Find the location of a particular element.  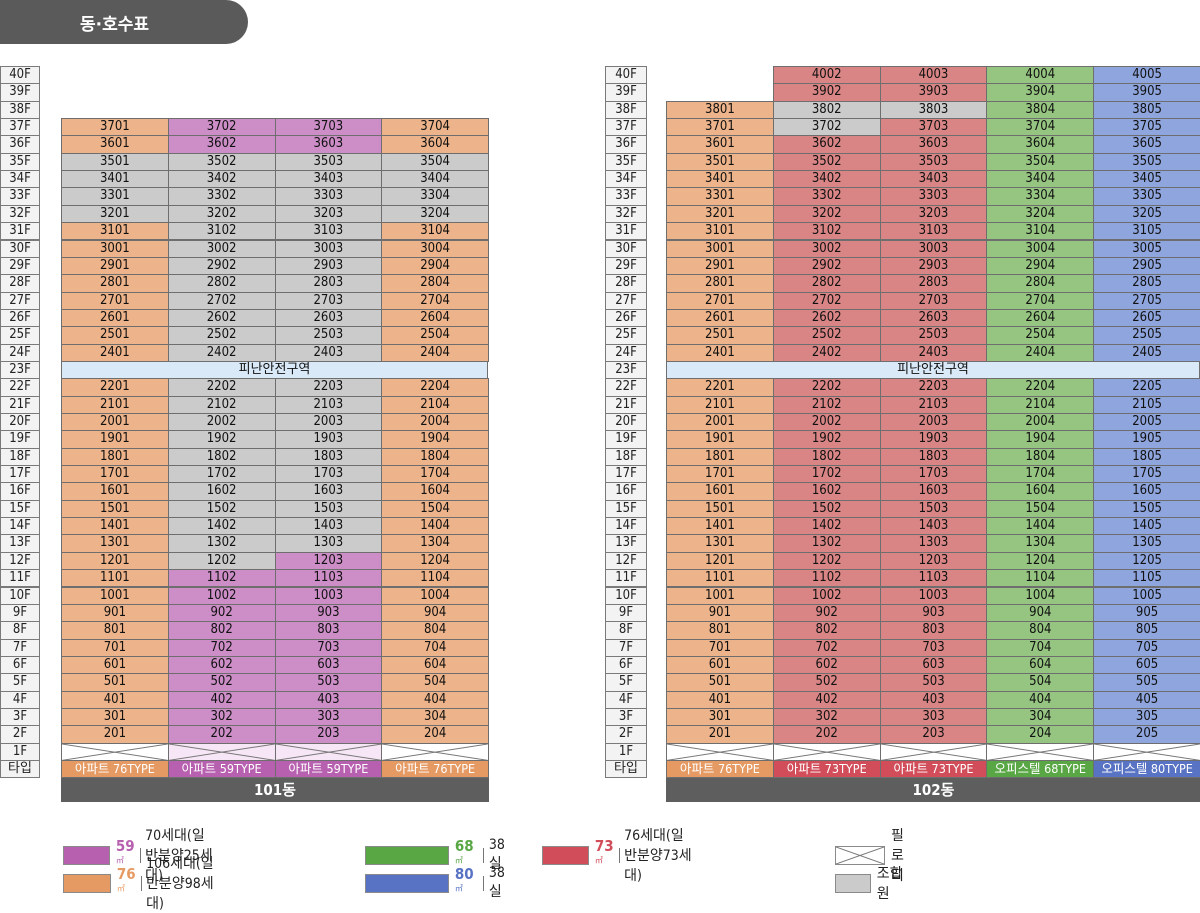

floor-label: 22F is located at coordinates (20, 387).